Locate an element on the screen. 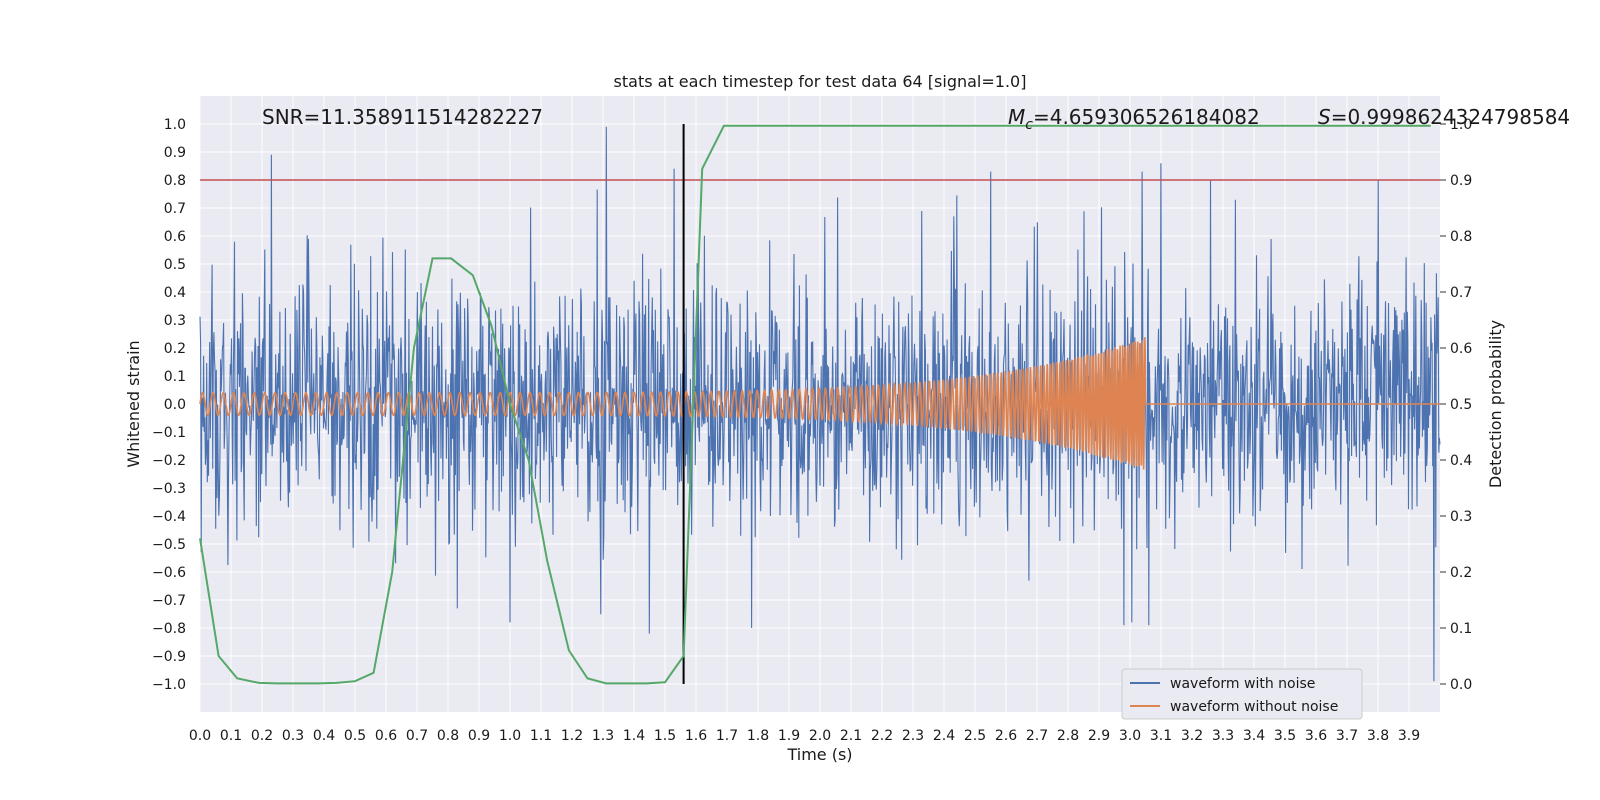 The width and height of the screenshot is (1600, 800). x-tick-label: 3.9 is located at coordinates (1409, 736).